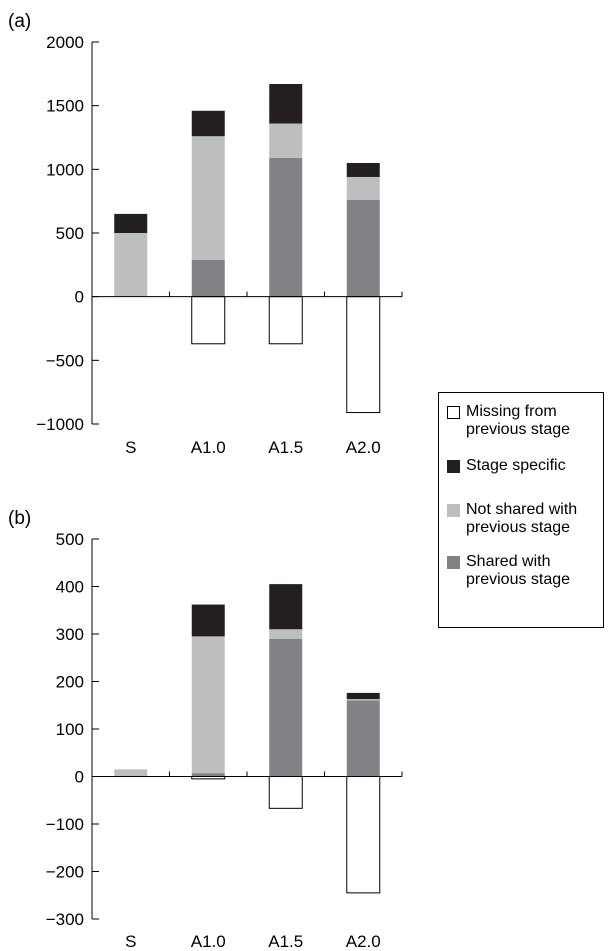 Image resolution: width=608 pixels, height=951 pixels. What do you see at coordinates (130, 941) in the screenshot?
I see `x-category-label-b: S` at bounding box center [130, 941].